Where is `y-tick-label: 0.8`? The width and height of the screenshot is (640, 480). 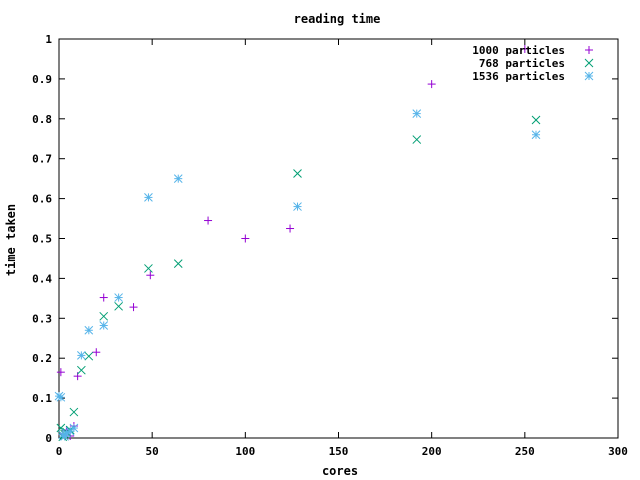 y-tick-label: 0.8 is located at coordinates (42, 119).